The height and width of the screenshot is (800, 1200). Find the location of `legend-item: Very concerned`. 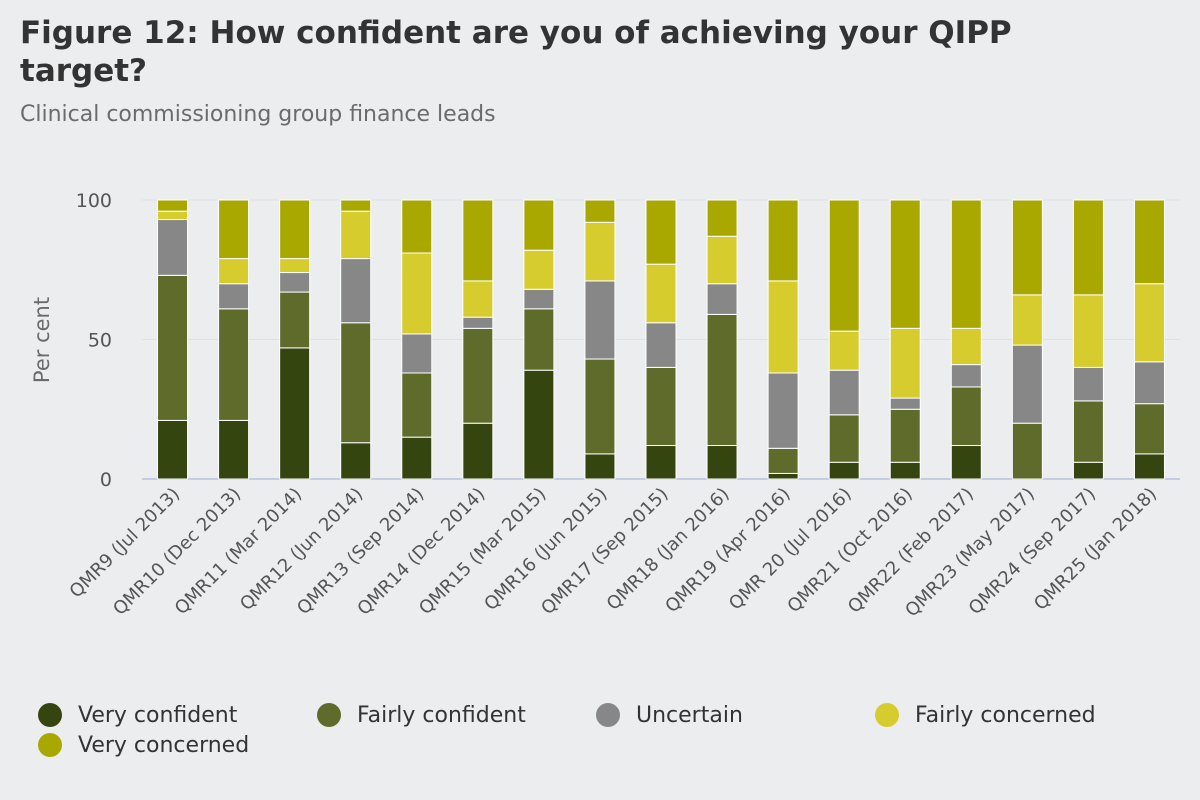

legend-item: Very concerned is located at coordinates (177, 745).